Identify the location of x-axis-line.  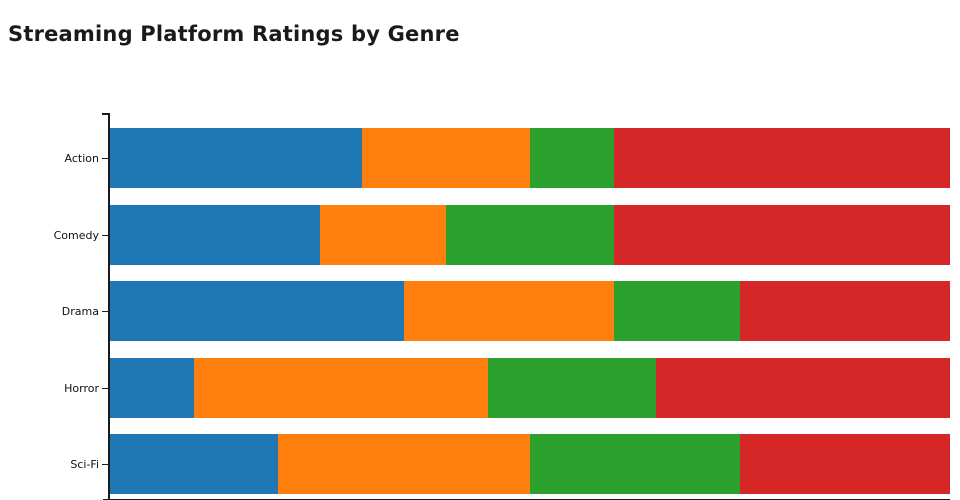
(526, 499).